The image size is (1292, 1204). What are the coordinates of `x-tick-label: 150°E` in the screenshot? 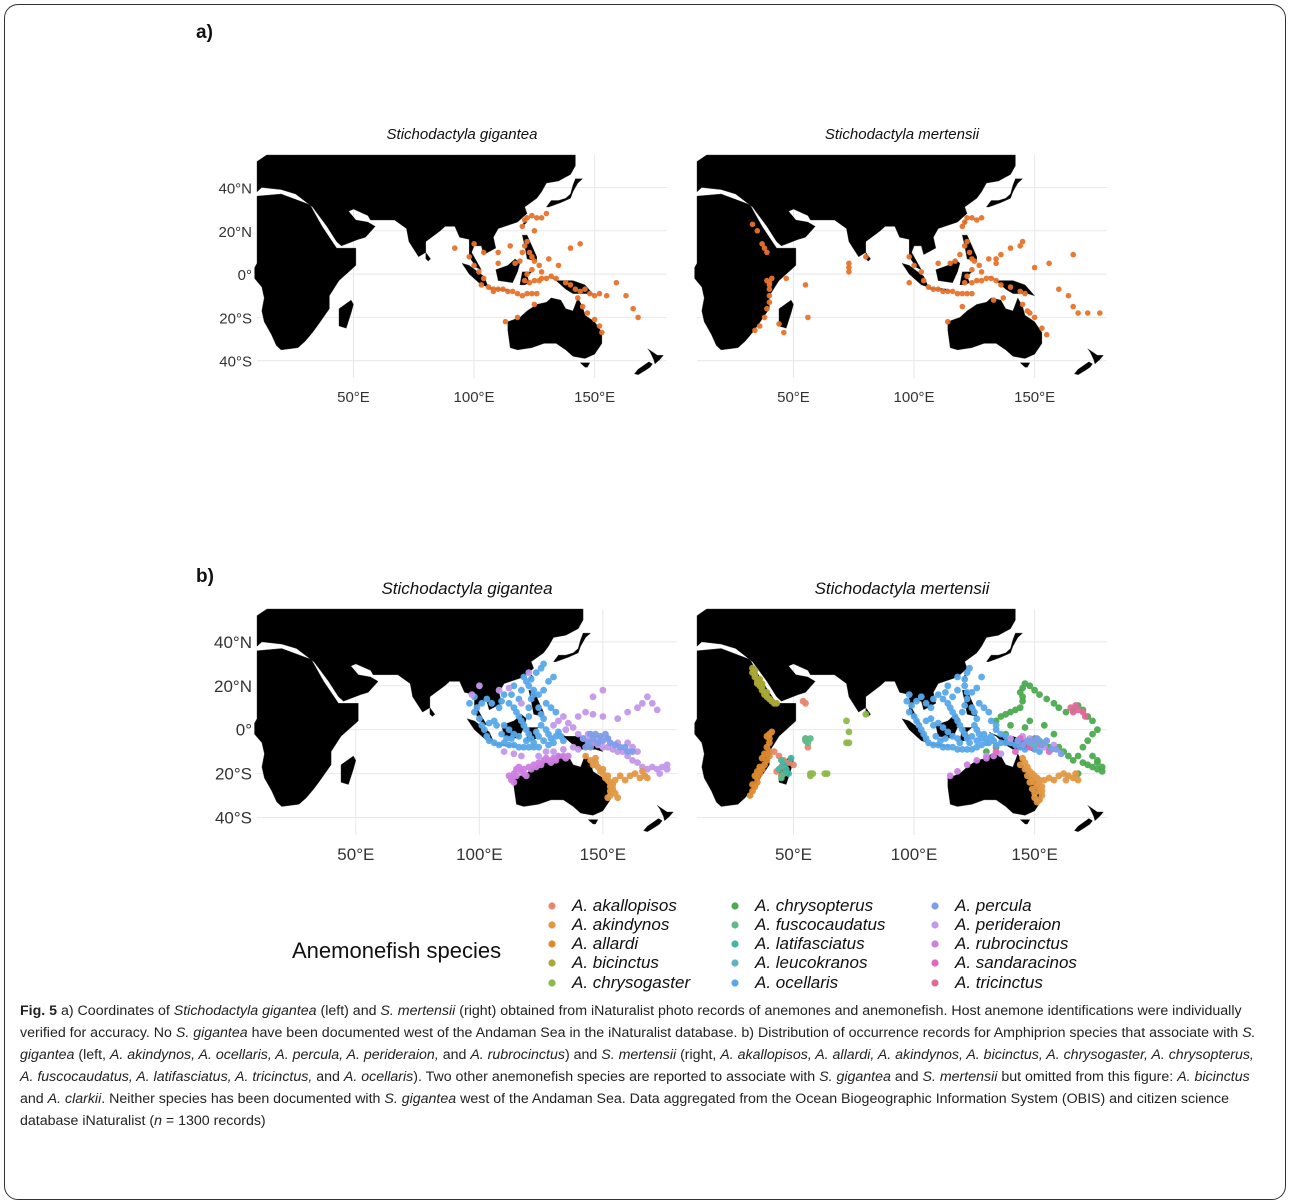 It's located at (1034, 397).